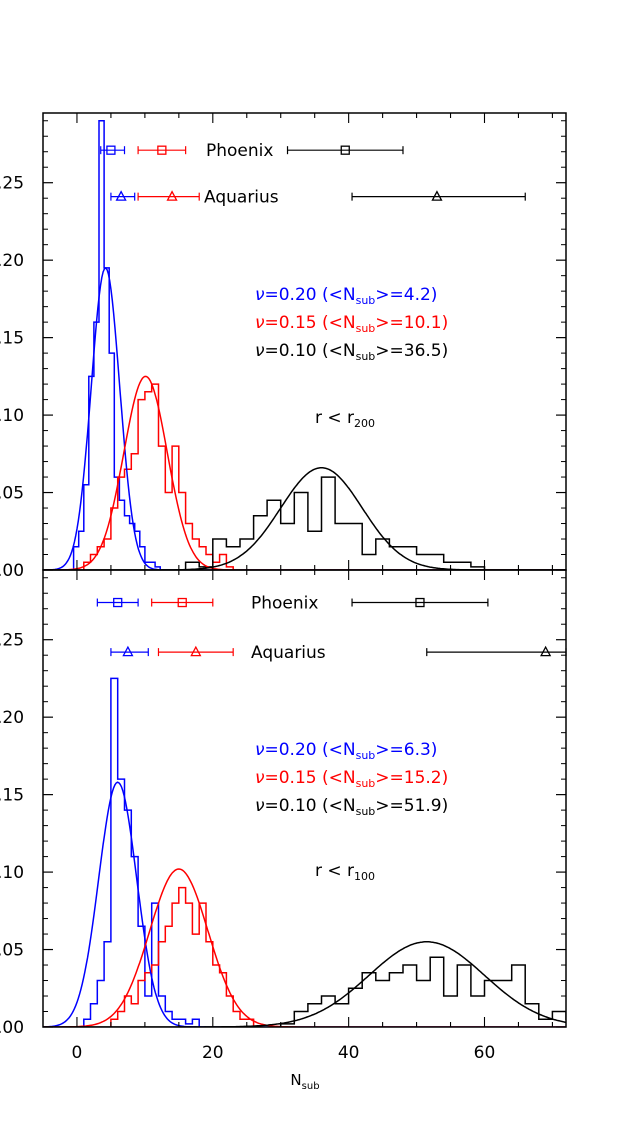 The height and width of the screenshot is (1142, 629). What do you see at coordinates (351, 324) in the screenshot?
I see `legend-entry-nu015: ν=0.15 (<Nsub>=10.1)` at bounding box center [351, 324].